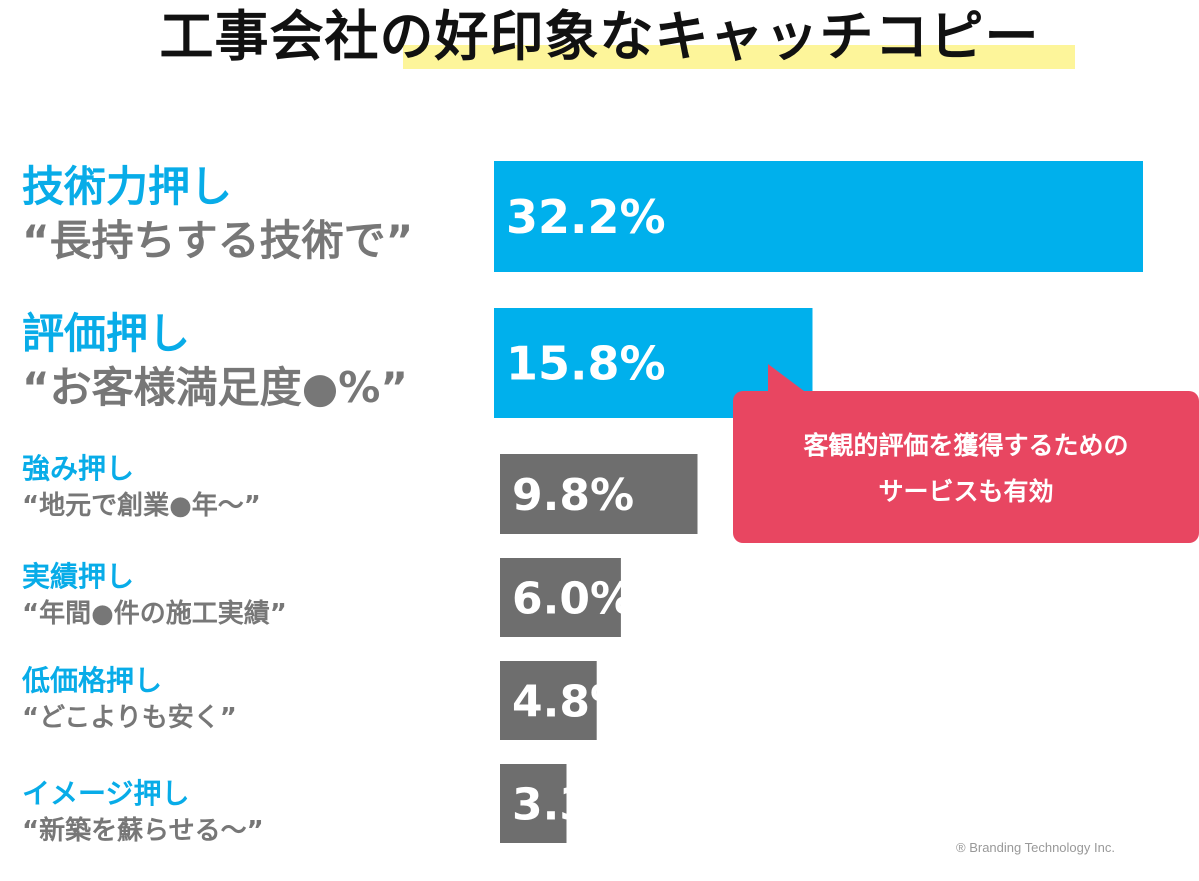 The height and width of the screenshot is (881, 1199). Describe the element at coordinates (1035, 847) in the screenshot. I see `copyright-text: ® Branding Technology Inc.` at that location.